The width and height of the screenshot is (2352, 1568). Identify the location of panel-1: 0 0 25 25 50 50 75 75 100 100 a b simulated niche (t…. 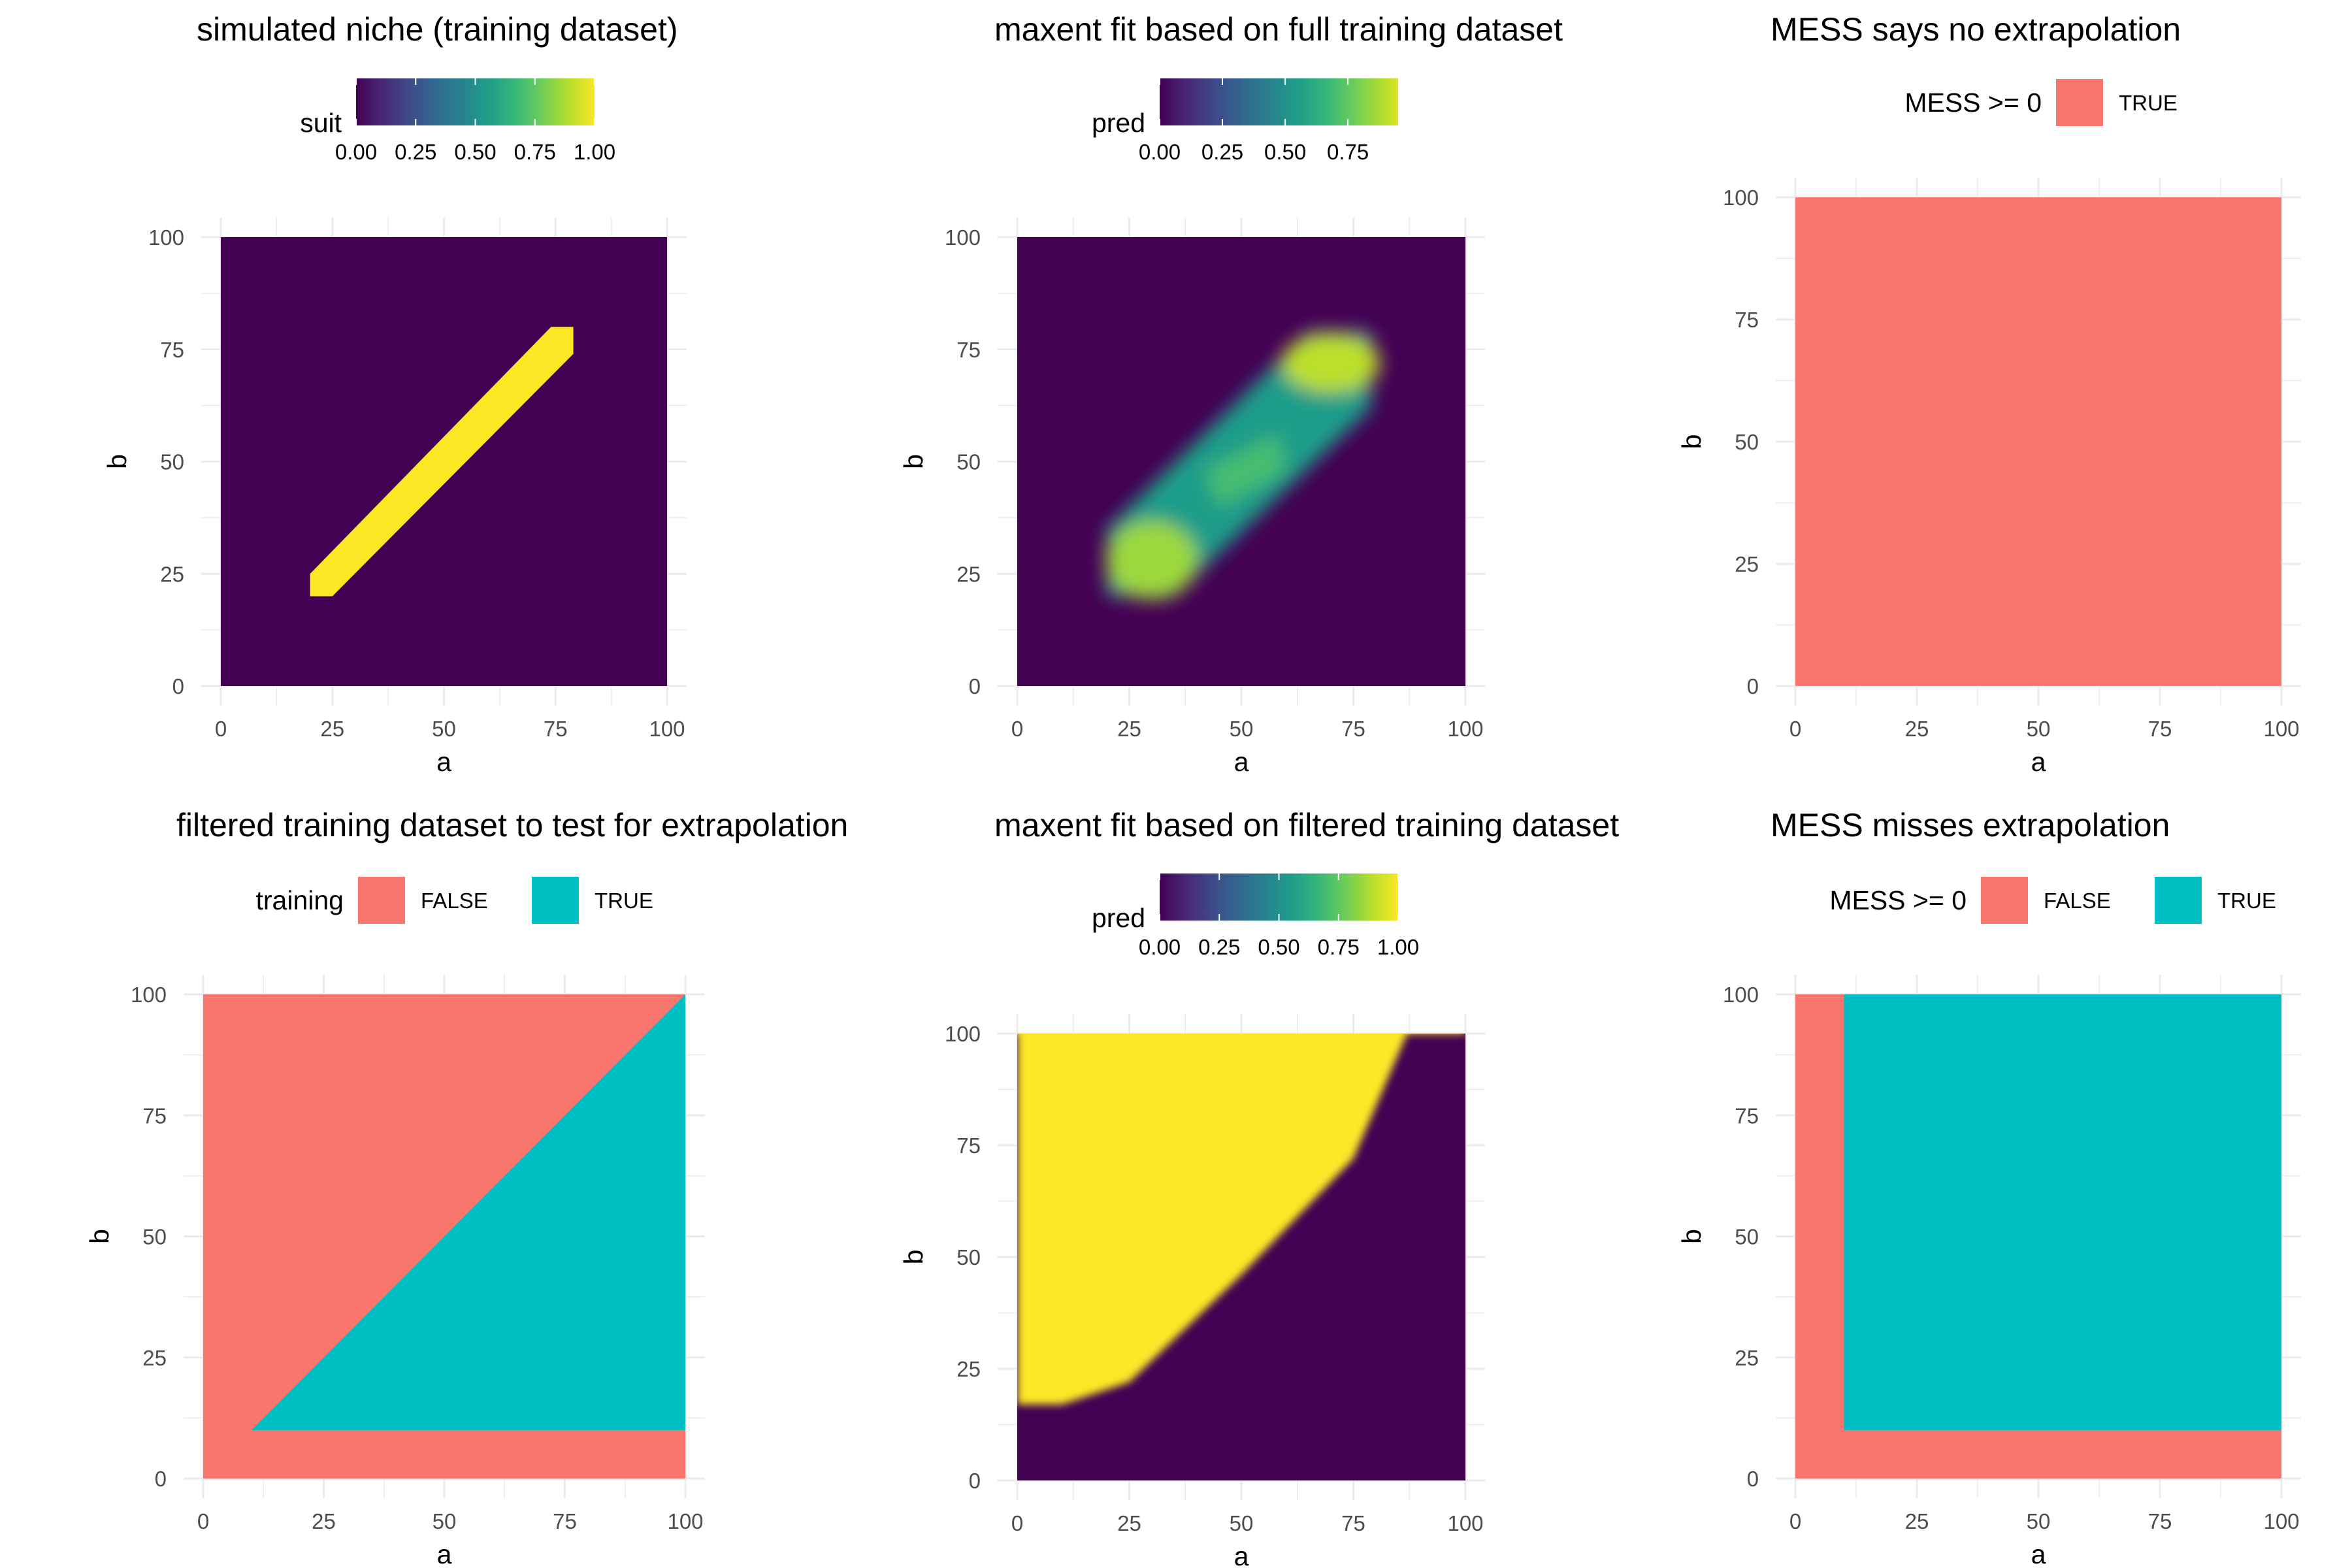
(394, 394).